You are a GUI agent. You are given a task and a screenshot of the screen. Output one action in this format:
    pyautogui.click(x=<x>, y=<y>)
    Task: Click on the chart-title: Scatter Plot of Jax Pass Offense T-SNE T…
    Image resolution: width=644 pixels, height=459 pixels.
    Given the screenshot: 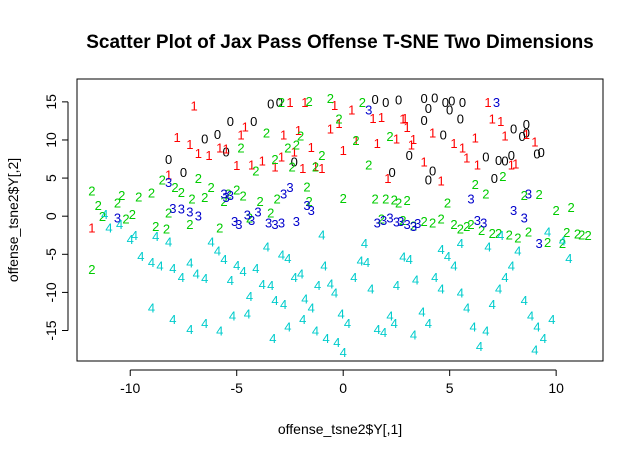 What is the action you would take?
    pyautogui.click(x=340, y=42)
    